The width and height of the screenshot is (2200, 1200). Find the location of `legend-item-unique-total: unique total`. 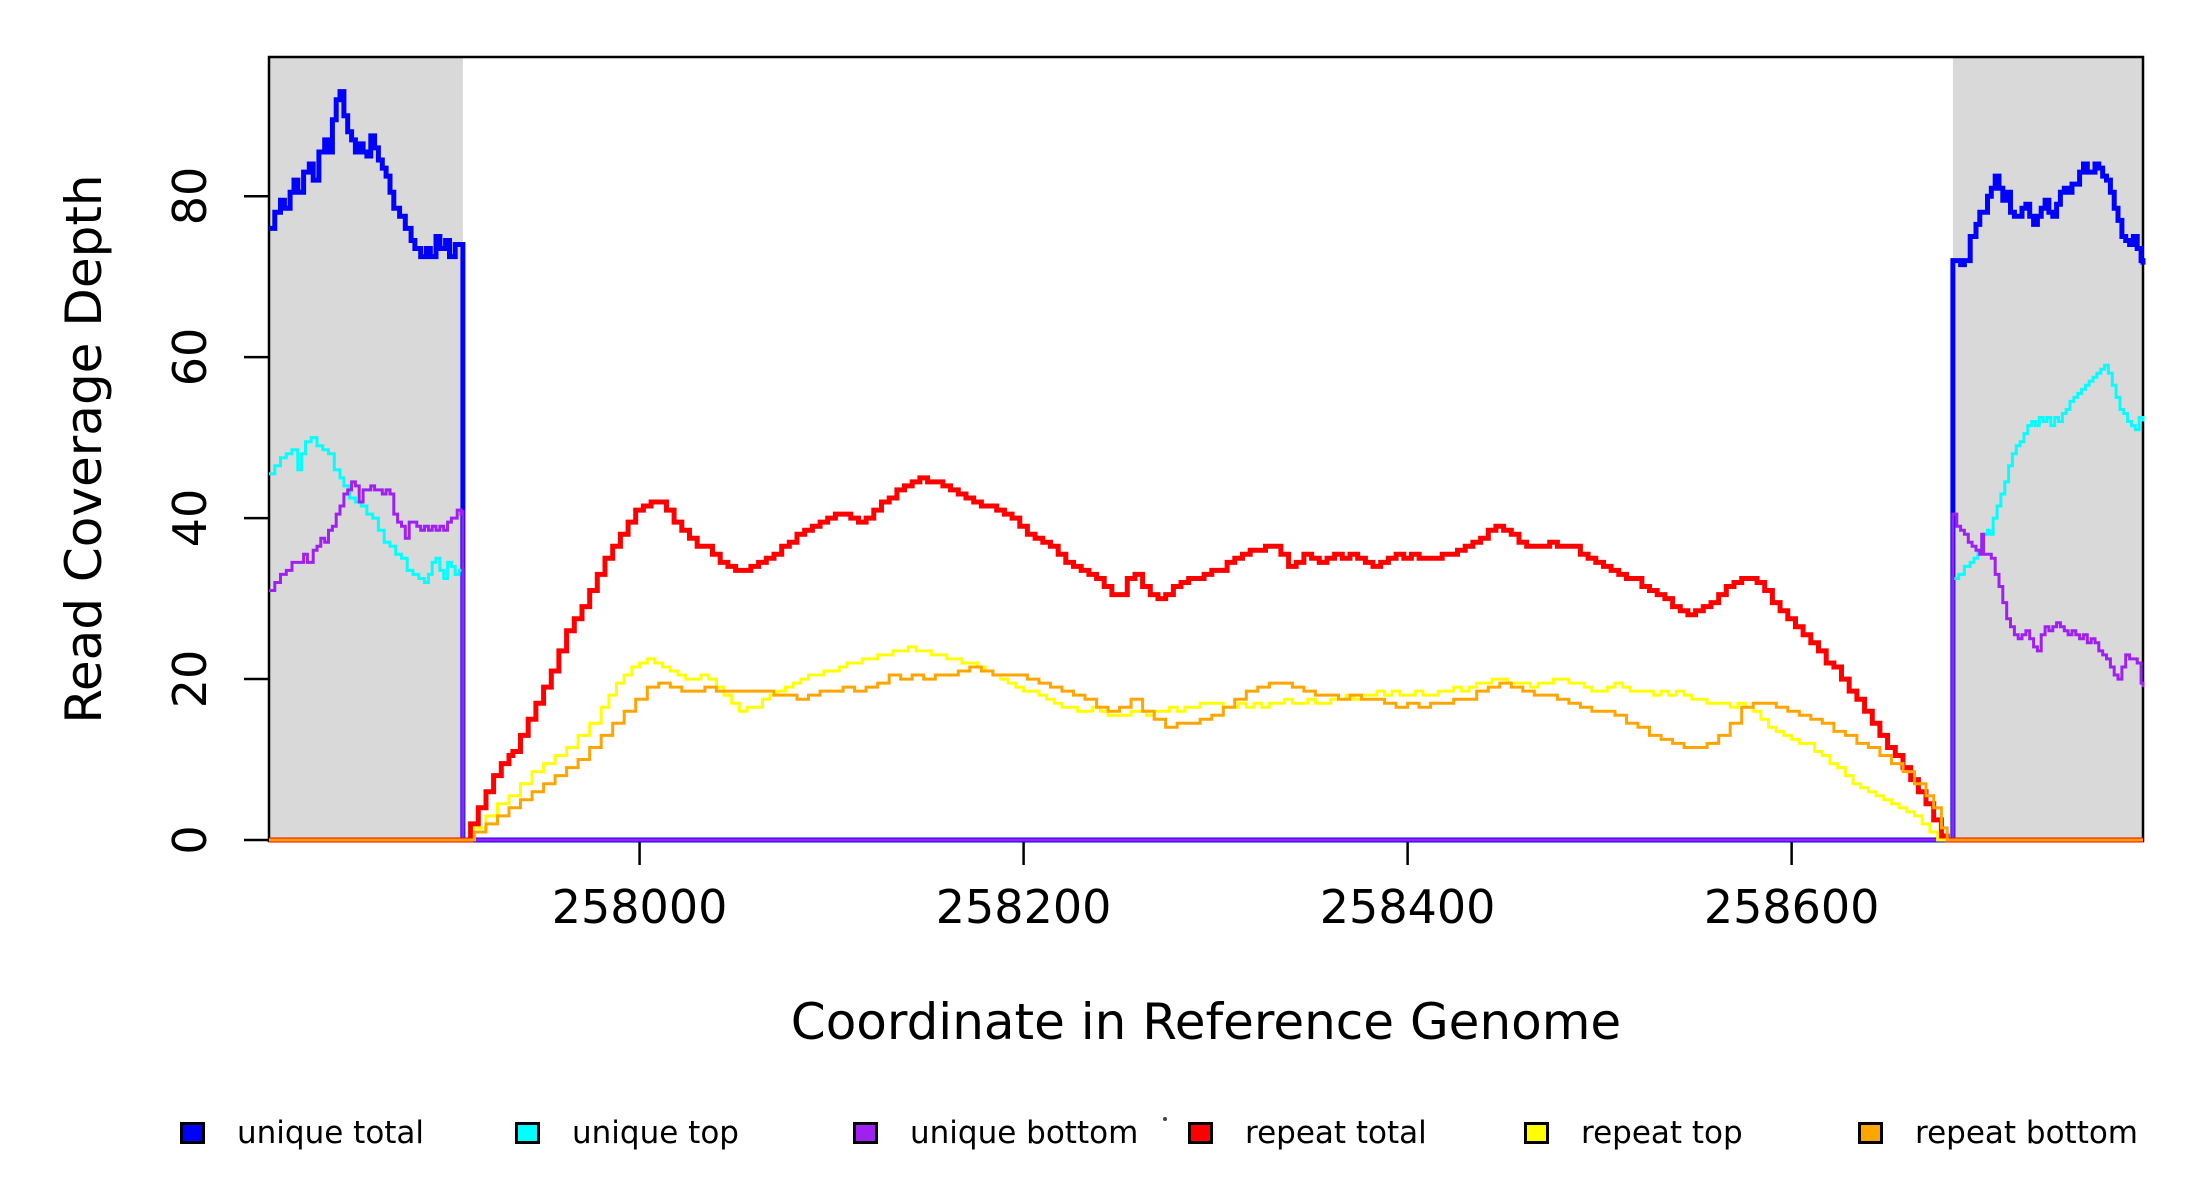

legend-item-unique-total: unique total is located at coordinates (302, 1133).